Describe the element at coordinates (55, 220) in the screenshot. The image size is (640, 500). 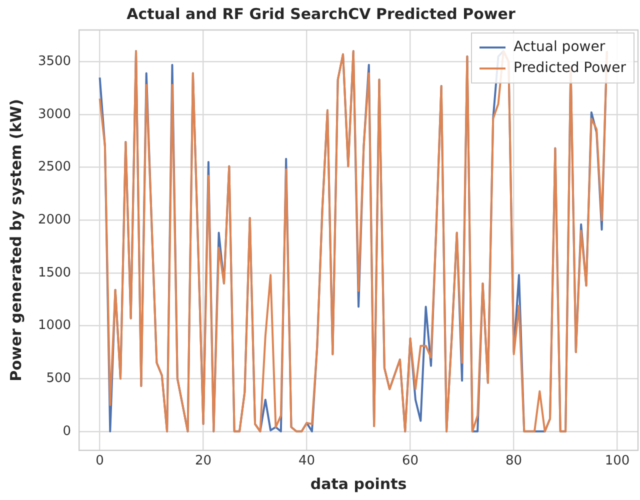
I see `y-tick-label: 2000` at that location.